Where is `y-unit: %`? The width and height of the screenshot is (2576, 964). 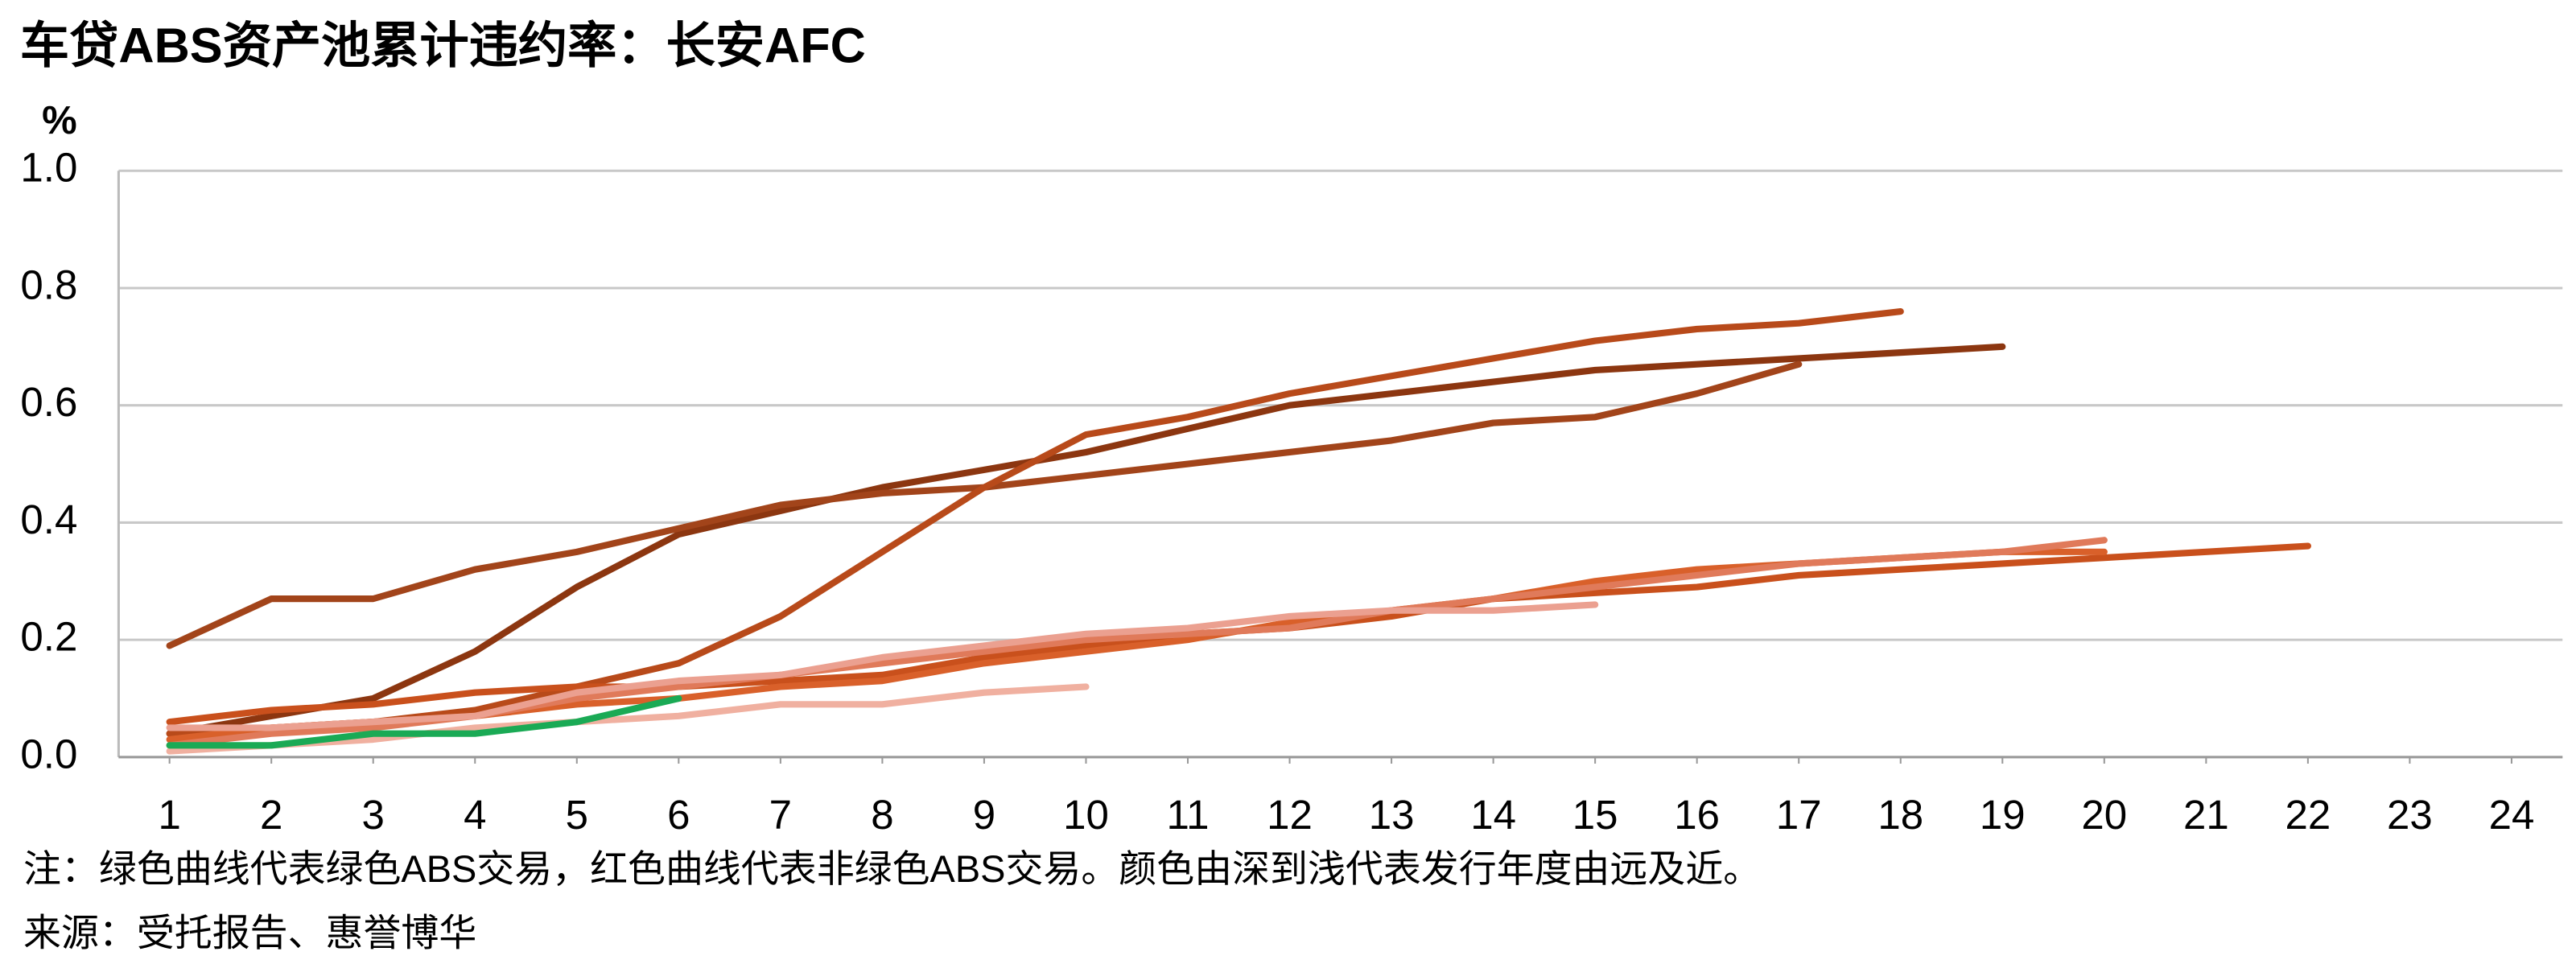 y-unit: % is located at coordinates (59, 120).